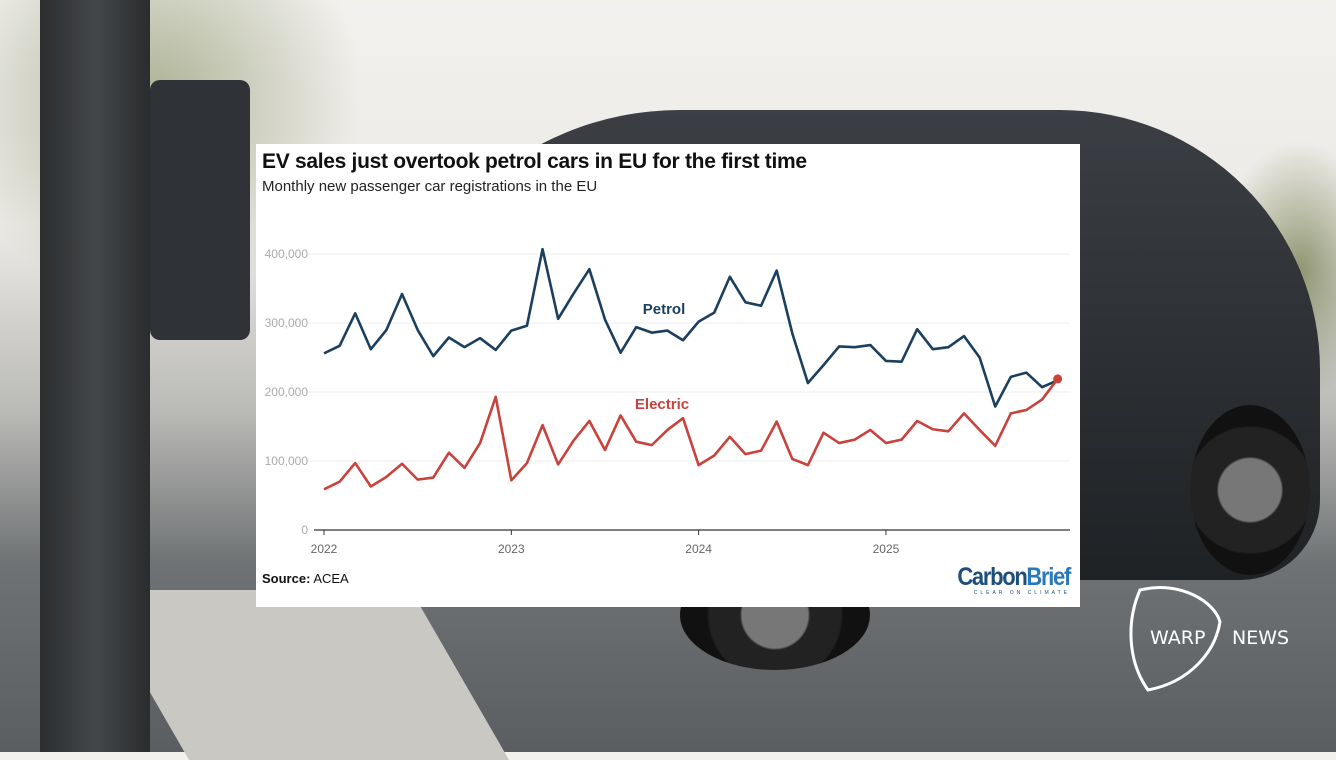  What do you see at coordinates (1014, 579) in the screenshot?
I see `carbonbrief-logo: CarbonBrief CLEAR ON CLIMATE` at bounding box center [1014, 579].